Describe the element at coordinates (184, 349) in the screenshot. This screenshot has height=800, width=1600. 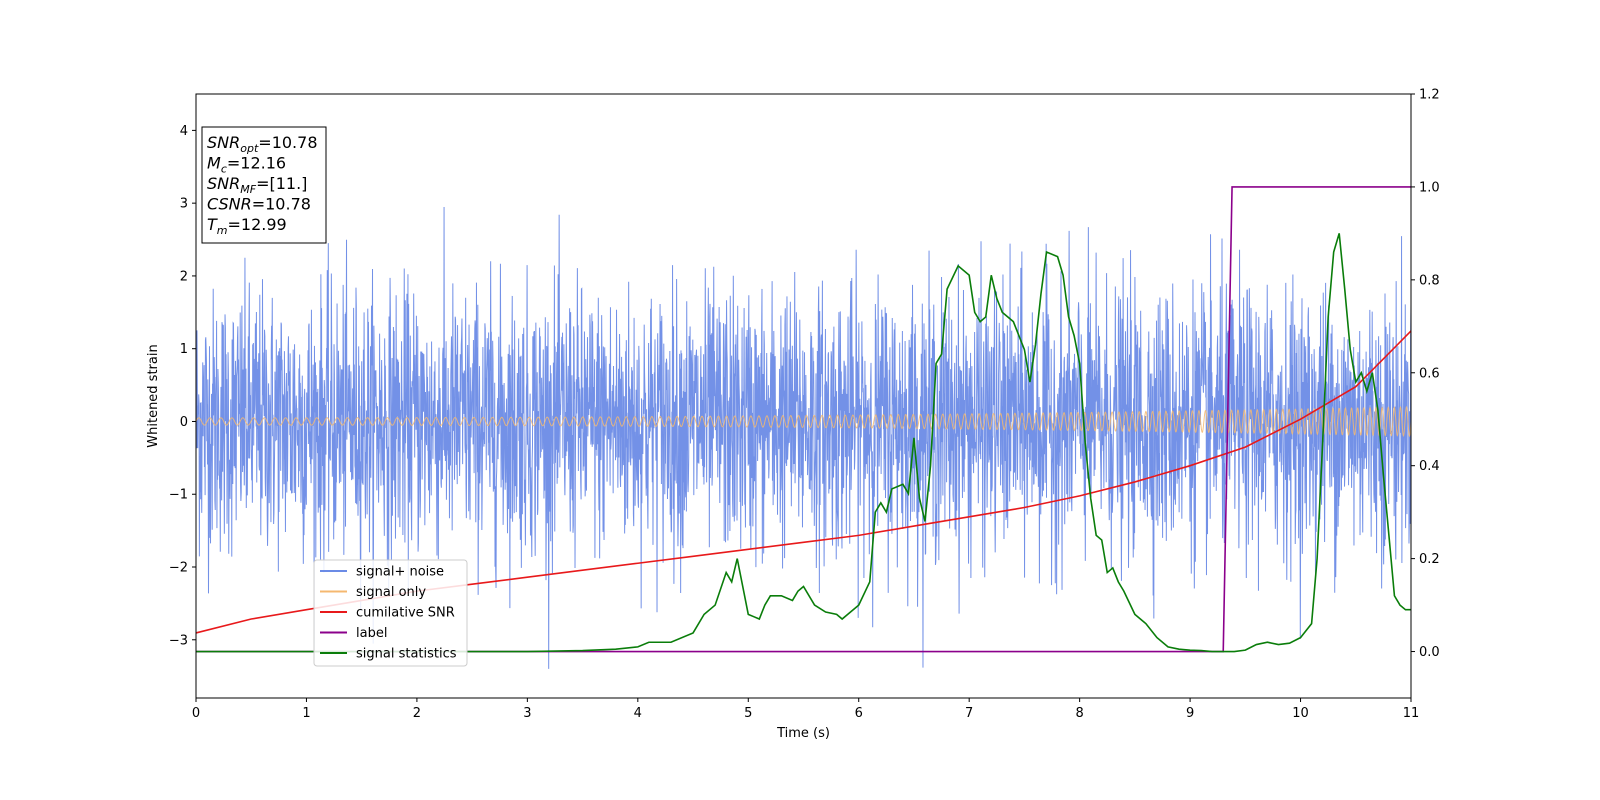
I see `y-tick-label: 1` at that location.